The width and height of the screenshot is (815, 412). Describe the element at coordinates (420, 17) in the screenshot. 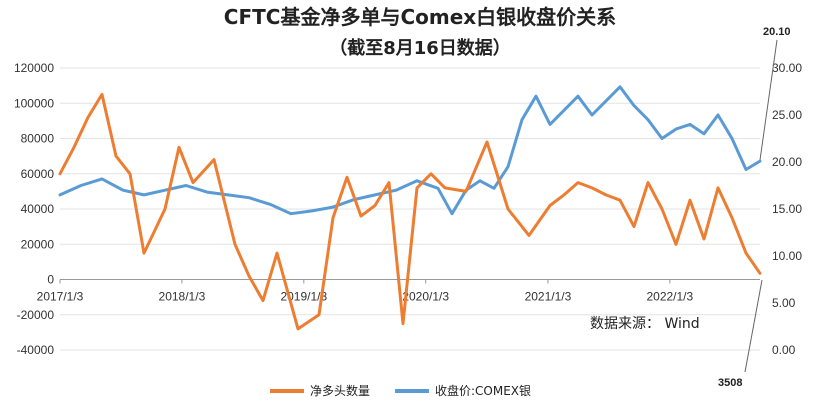

I see `chart-title: CFTC基金净多单与Comex白银收盘价关系` at that location.